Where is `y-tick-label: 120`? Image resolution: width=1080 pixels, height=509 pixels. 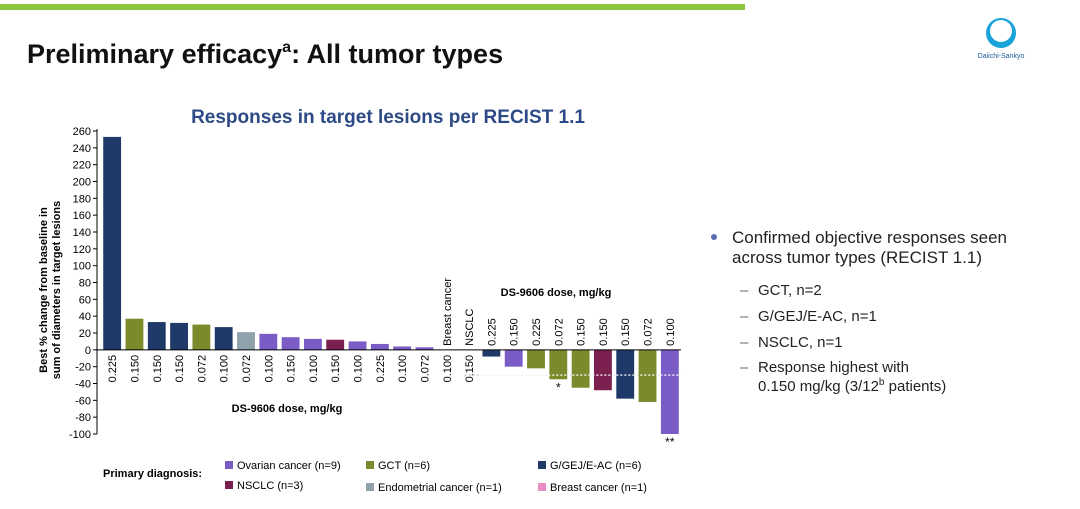 y-tick-label: 120 is located at coordinates (82, 250).